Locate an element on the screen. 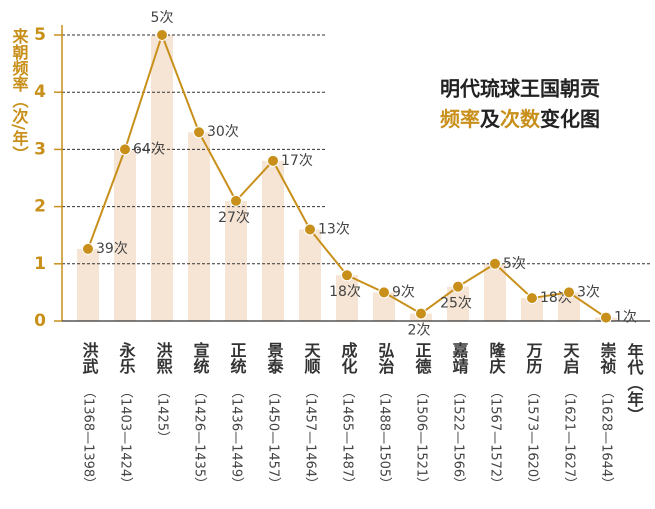 This screenshot has height=509, width=655. title-part: 及 is located at coordinates (490, 119).